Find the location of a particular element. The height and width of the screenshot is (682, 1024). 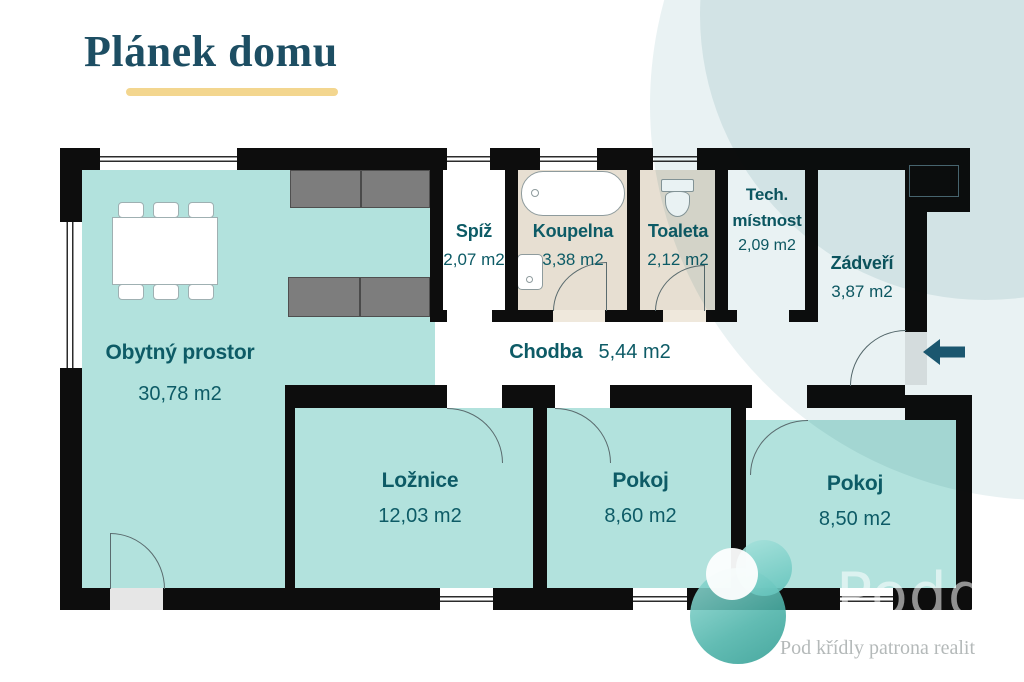

room-label-chodba: Chodba 5,44 m2 is located at coordinates (590, 352).